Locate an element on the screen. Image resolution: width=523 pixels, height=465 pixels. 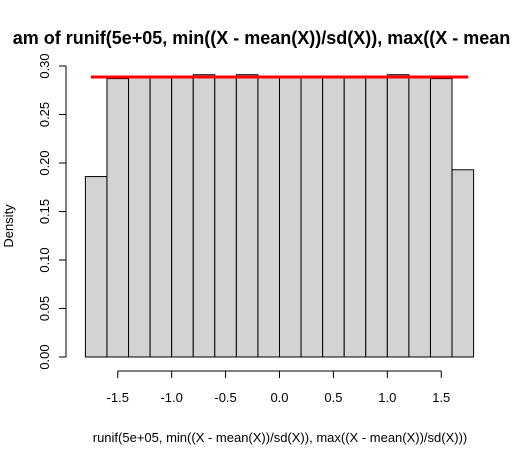
x-tick-label: -0.5 is located at coordinates (225, 397).